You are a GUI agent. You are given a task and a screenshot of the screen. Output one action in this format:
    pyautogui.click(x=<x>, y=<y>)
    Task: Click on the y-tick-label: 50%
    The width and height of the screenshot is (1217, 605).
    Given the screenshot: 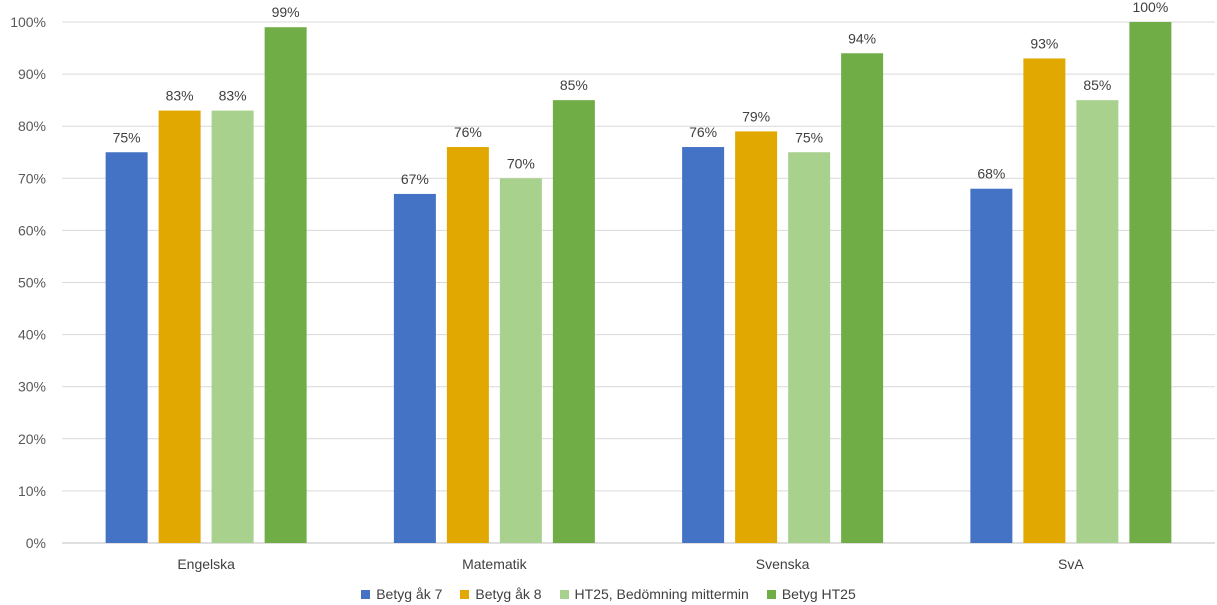 What is the action you would take?
    pyautogui.click(x=32, y=283)
    